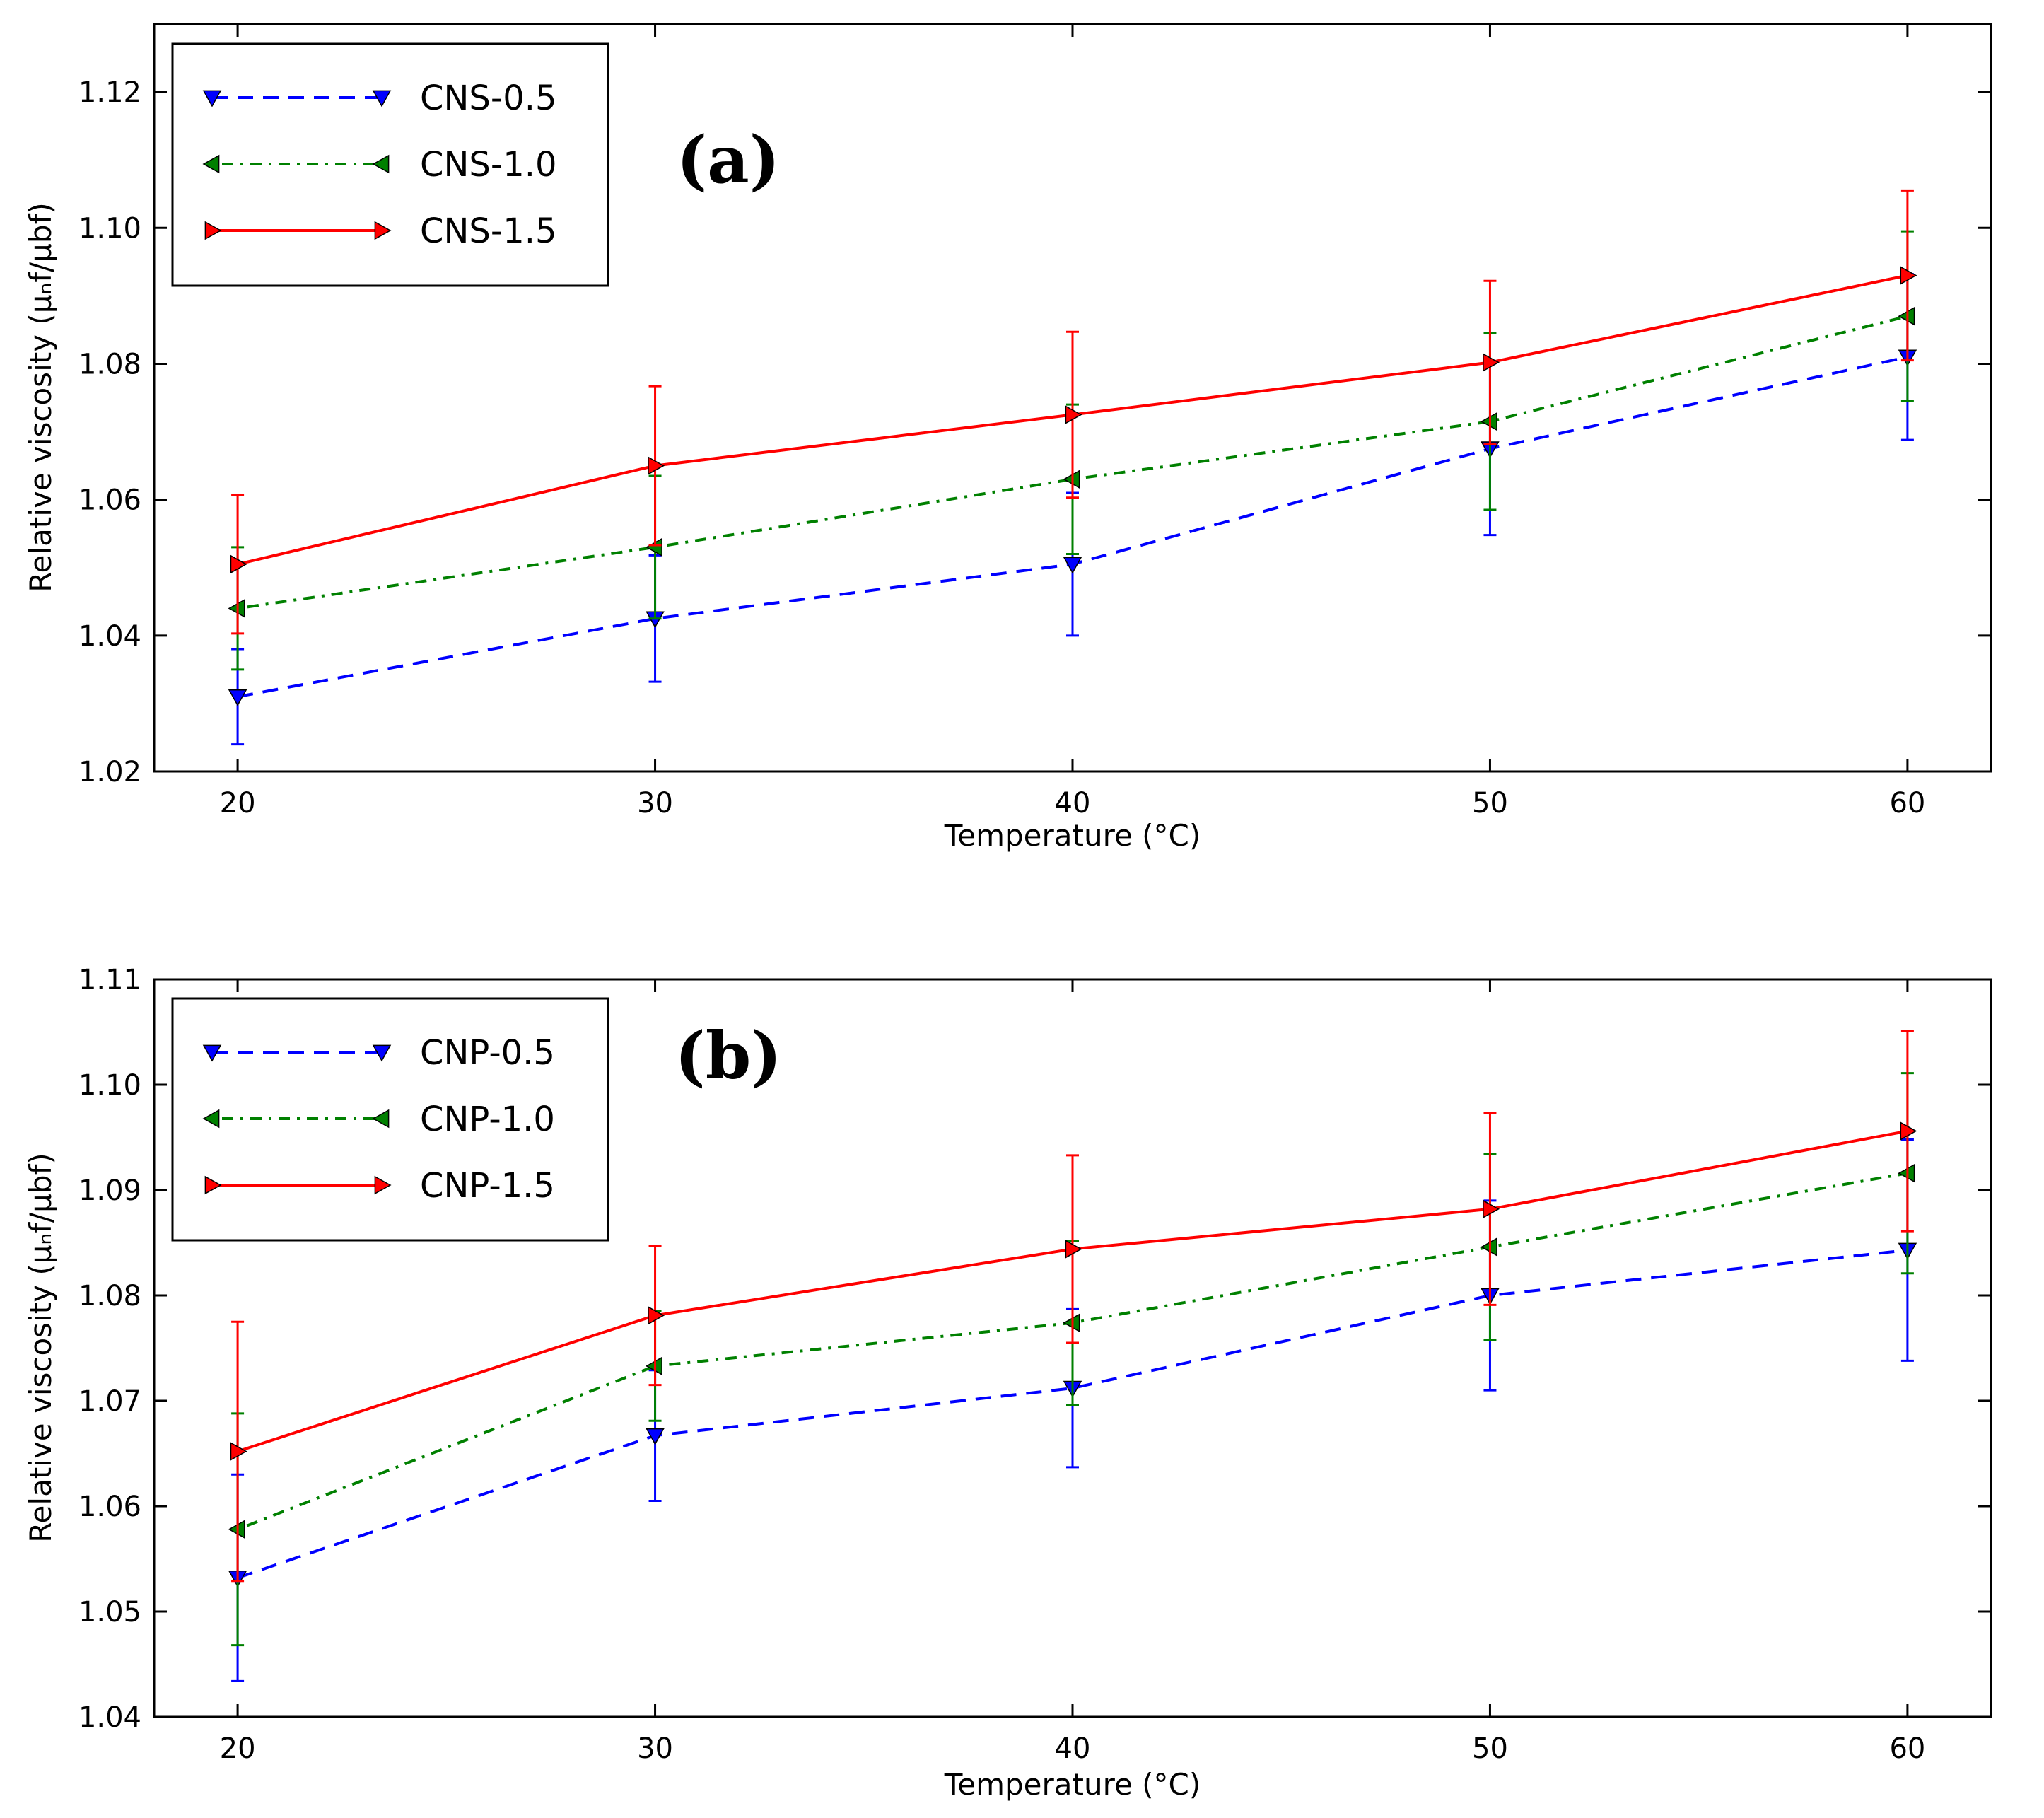  Describe the element at coordinates (110, 1612) in the screenshot. I see `y-tick-label: 1.05` at that location.